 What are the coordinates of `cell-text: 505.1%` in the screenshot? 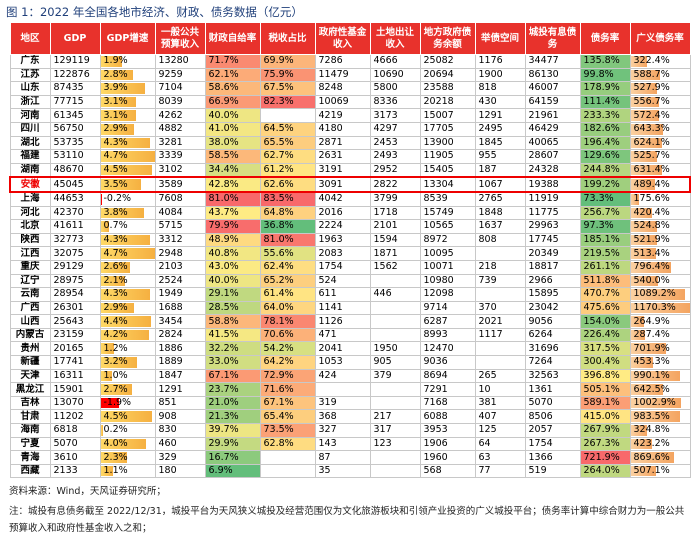 It's located at (601, 389).